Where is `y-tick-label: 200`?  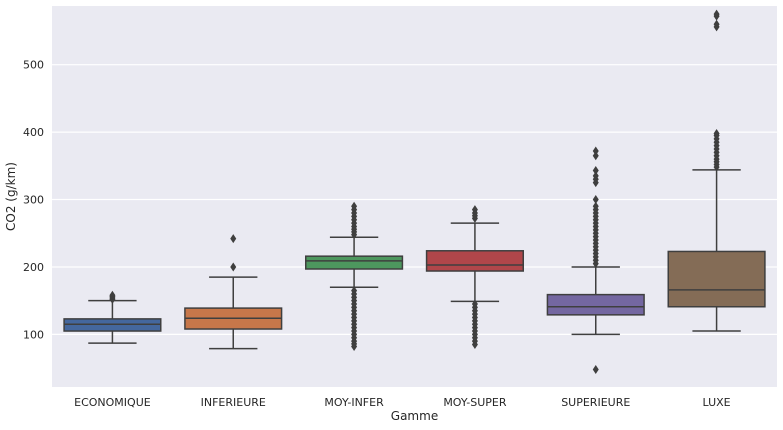
y-tick-label: 200 is located at coordinates (33, 267).